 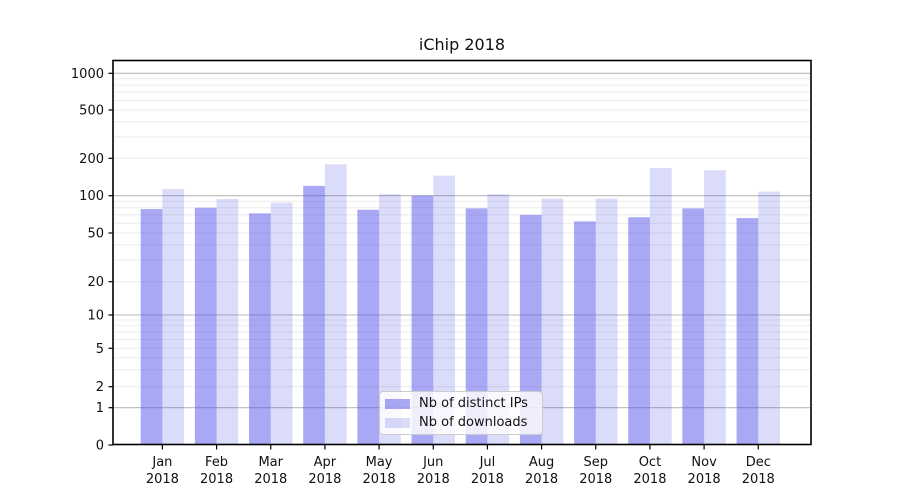 I want to click on bar-downloads-nov, so click(x=715, y=307).